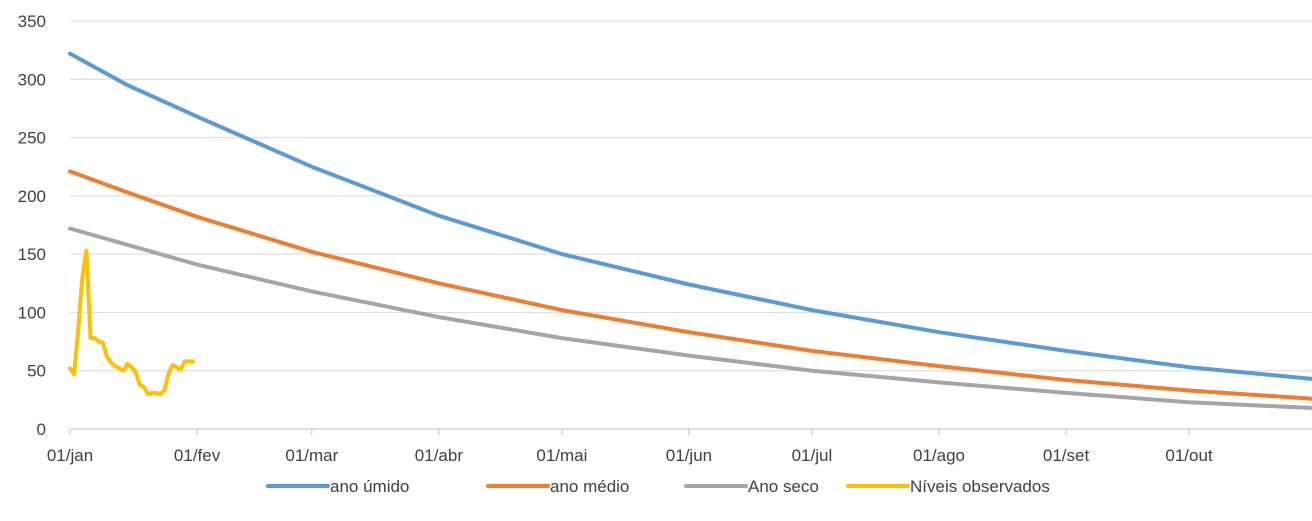  Describe the element at coordinates (689, 455) in the screenshot. I see `x-tick-label: 01/jun` at that location.